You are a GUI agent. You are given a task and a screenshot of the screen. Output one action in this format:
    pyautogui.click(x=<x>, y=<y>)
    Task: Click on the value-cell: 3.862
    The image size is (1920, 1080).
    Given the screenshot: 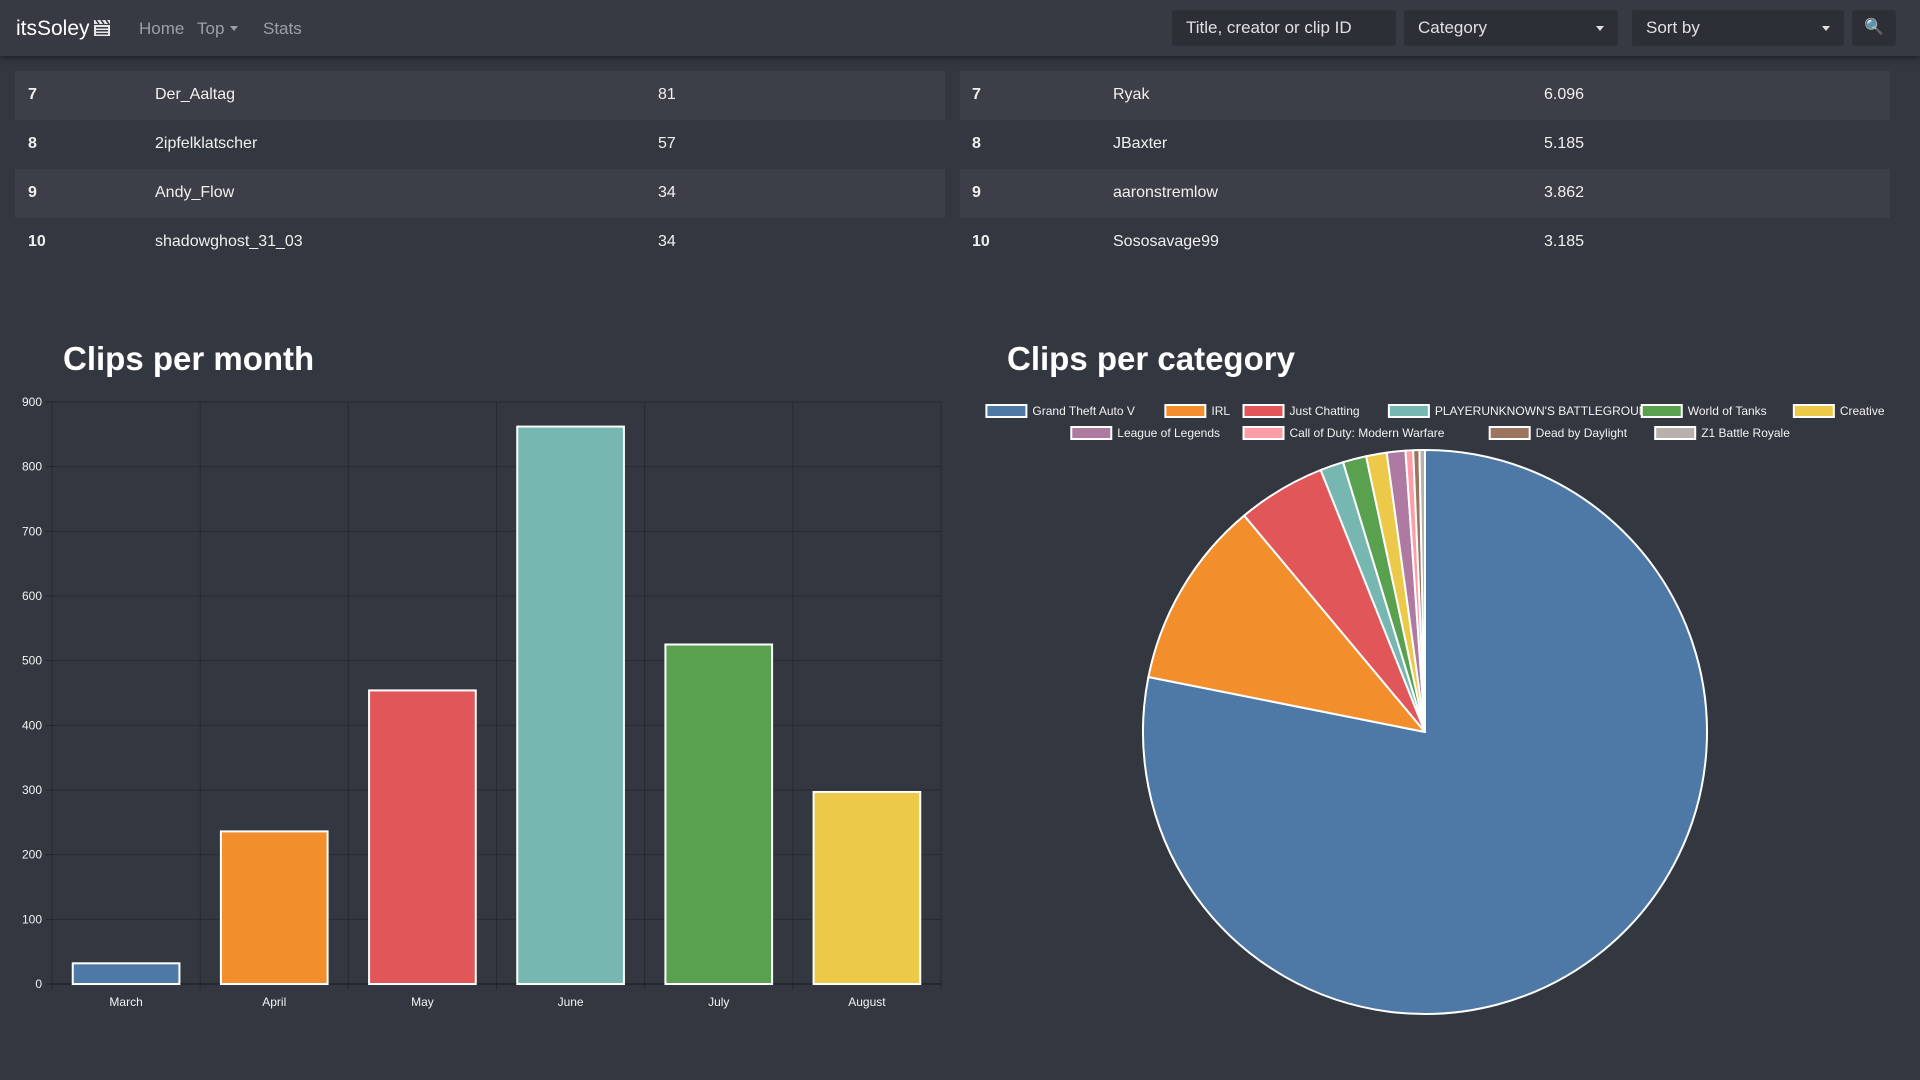 What is the action you would take?
    pyautogui.click(x=1564, y=192)
    